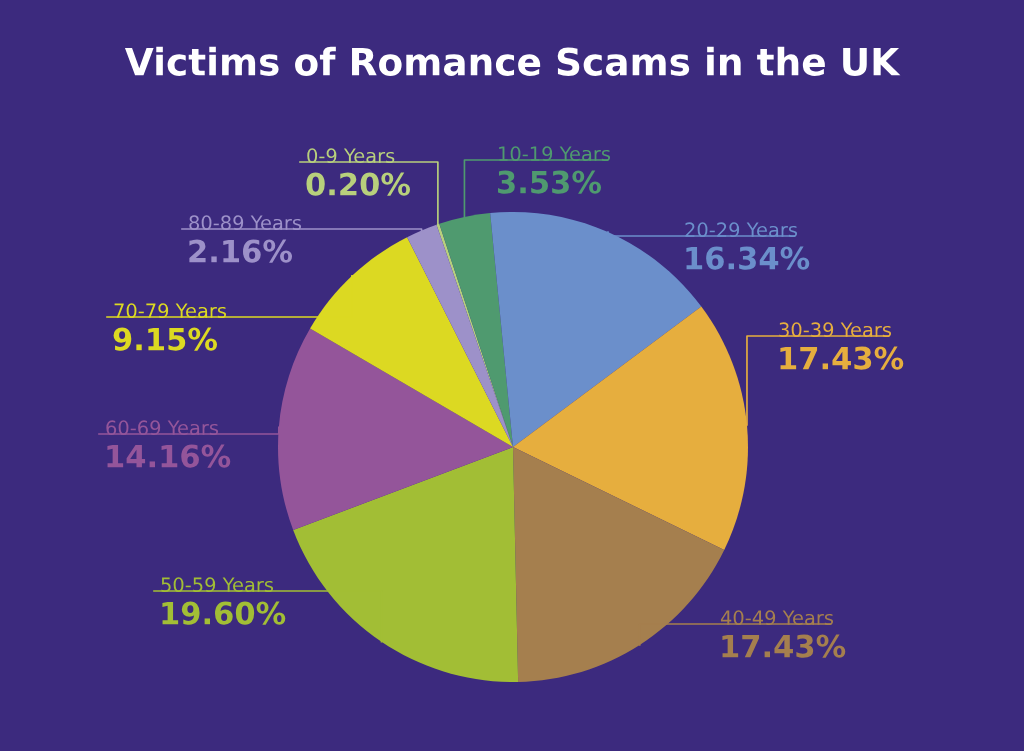 This screenshot has height=751, width=1024. What do you see at coordinates (748, 258) in the screenshot?
I see `data-label: 16.34%` at bounding box center [748, 258].